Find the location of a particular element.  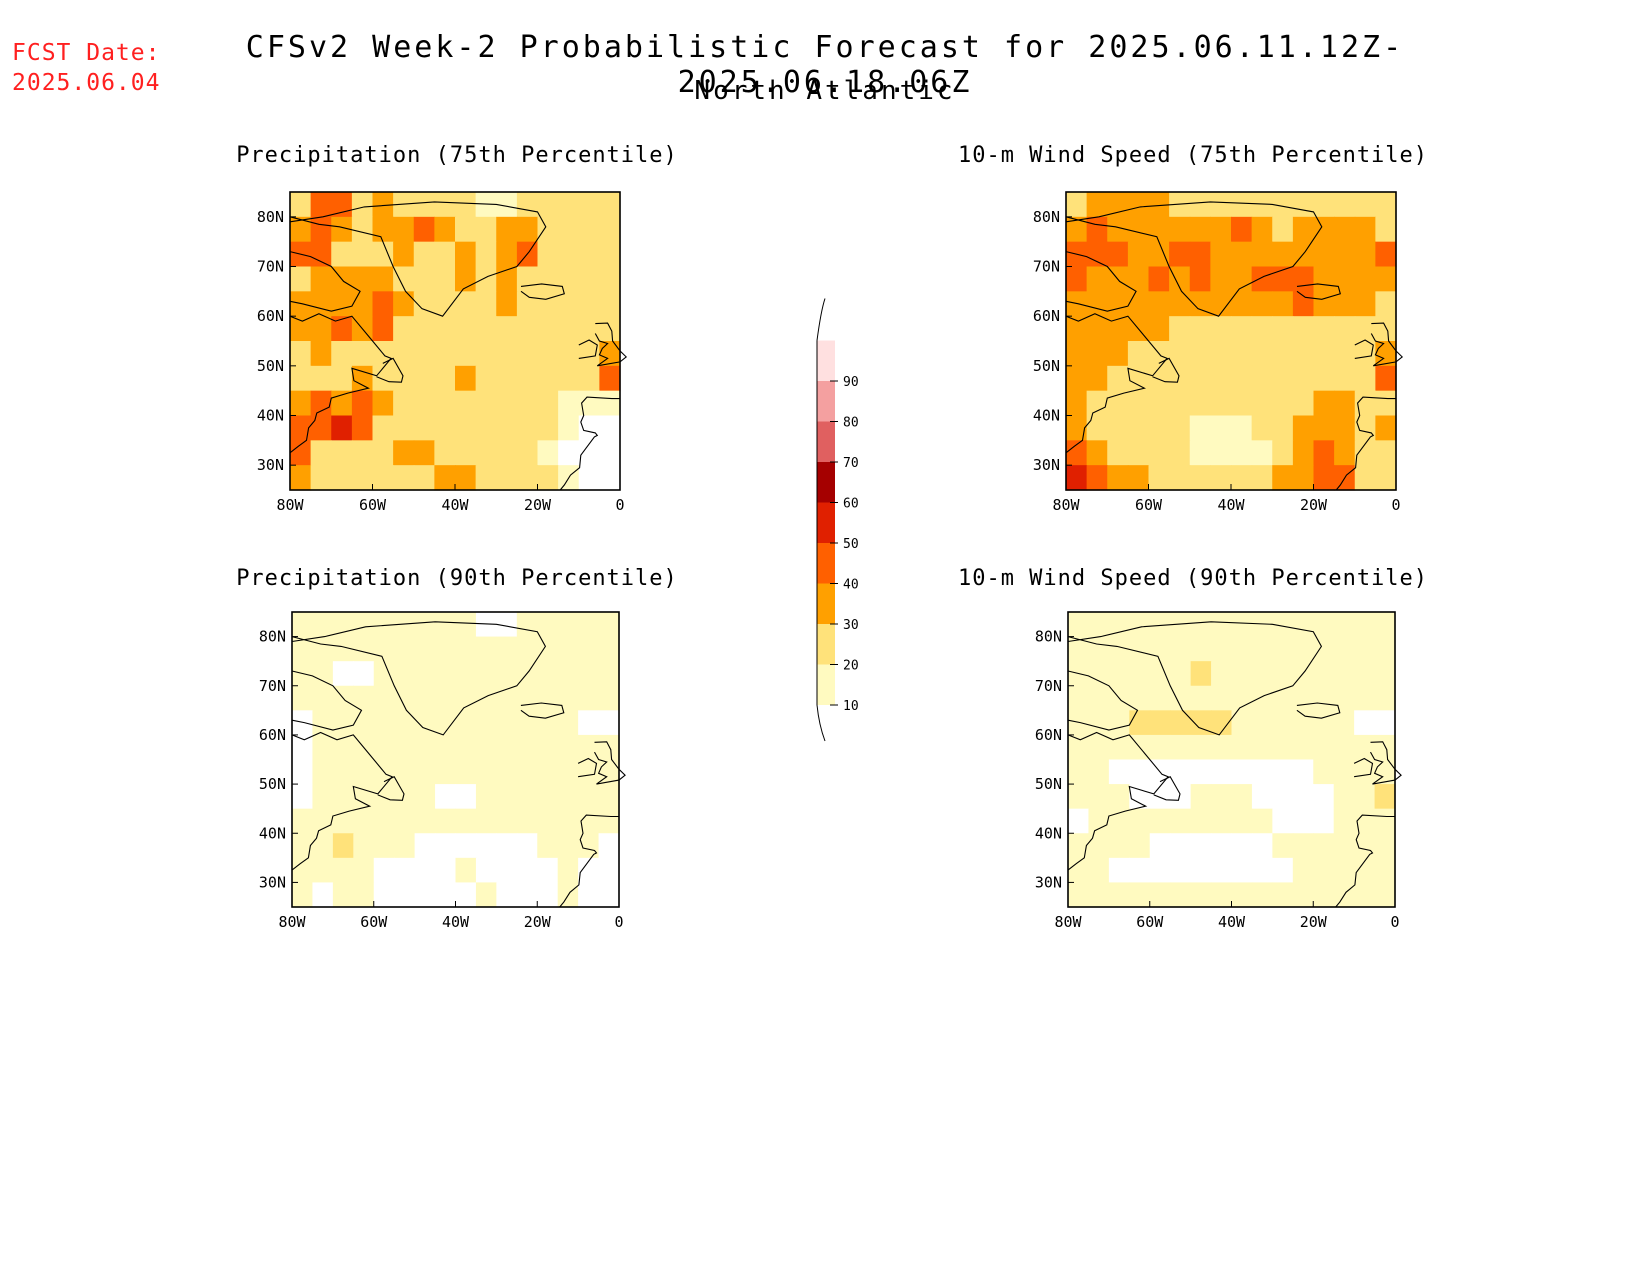

wind75-lon-label: 80W is located at coordinates (1066, 505).